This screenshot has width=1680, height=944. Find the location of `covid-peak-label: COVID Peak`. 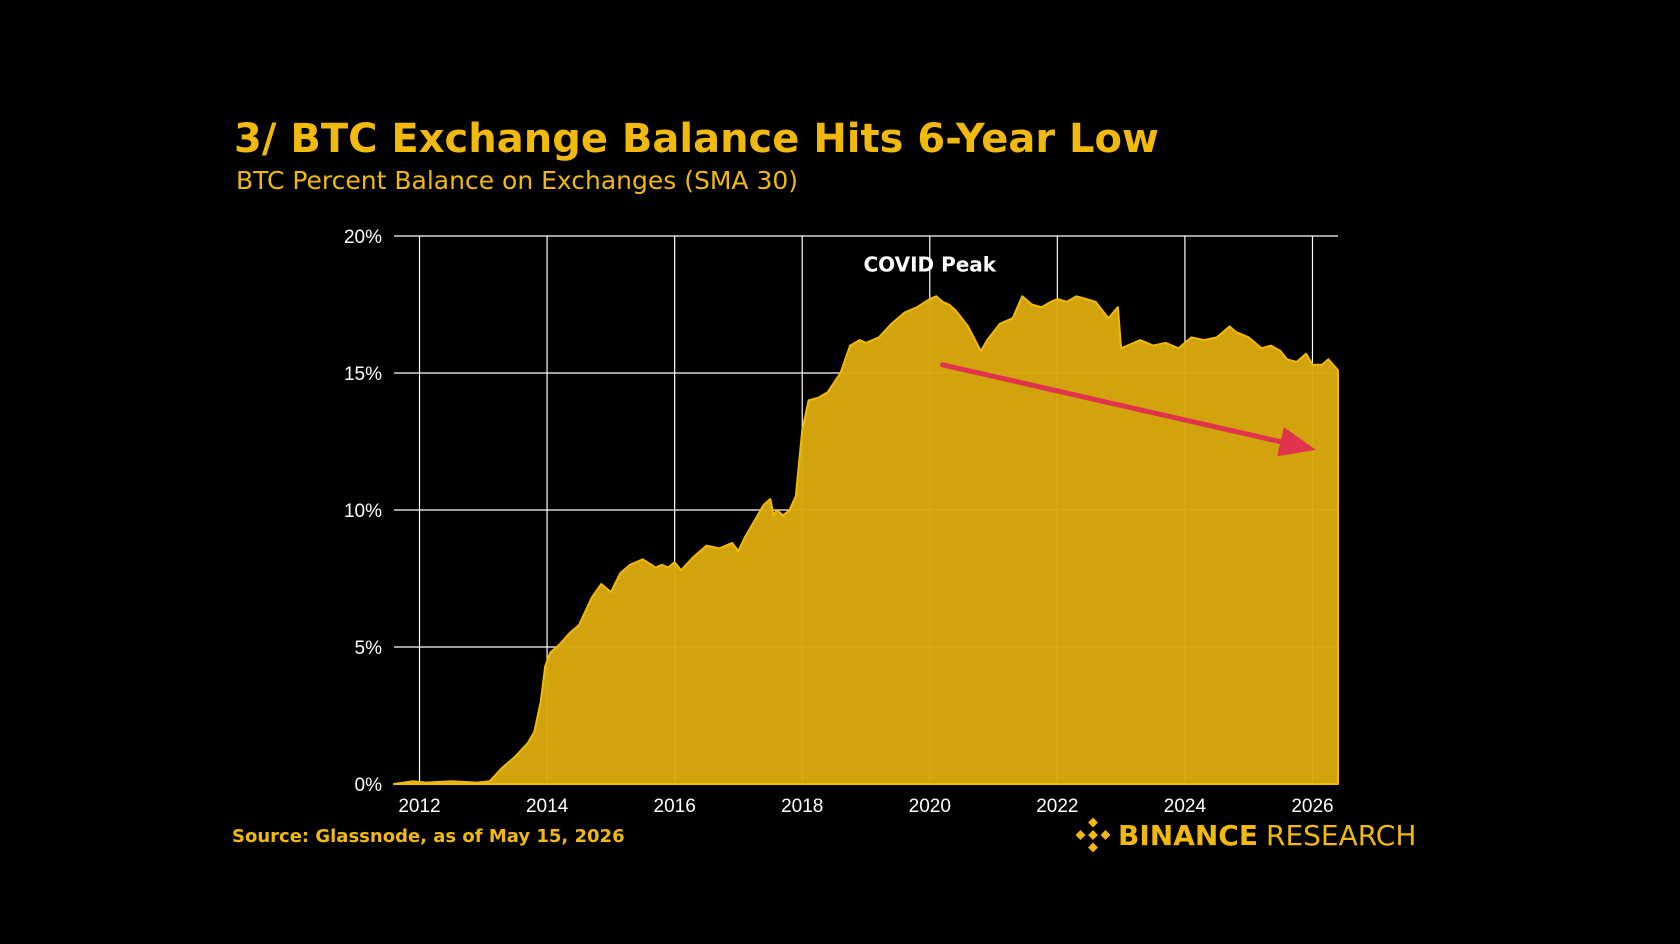

covid-peak-label: COVID Peak is located at coordinates (929, 265).